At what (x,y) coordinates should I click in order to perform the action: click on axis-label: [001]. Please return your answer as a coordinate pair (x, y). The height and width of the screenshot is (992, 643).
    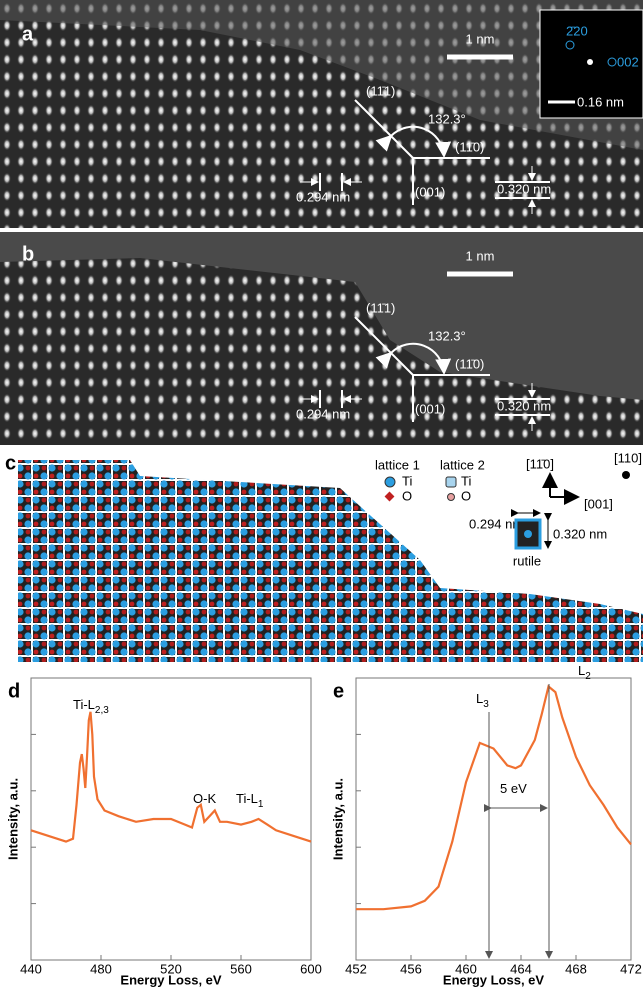
    Looking at the image, I should click on (598, 503).